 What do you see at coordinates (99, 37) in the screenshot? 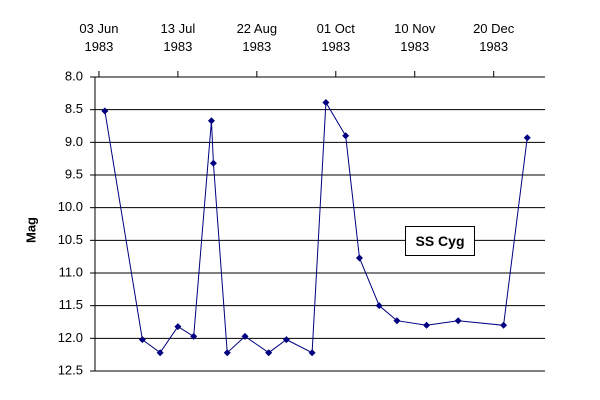
I see `x-tick-label: 03 Jun 1983` at bounding box center [99, 37].